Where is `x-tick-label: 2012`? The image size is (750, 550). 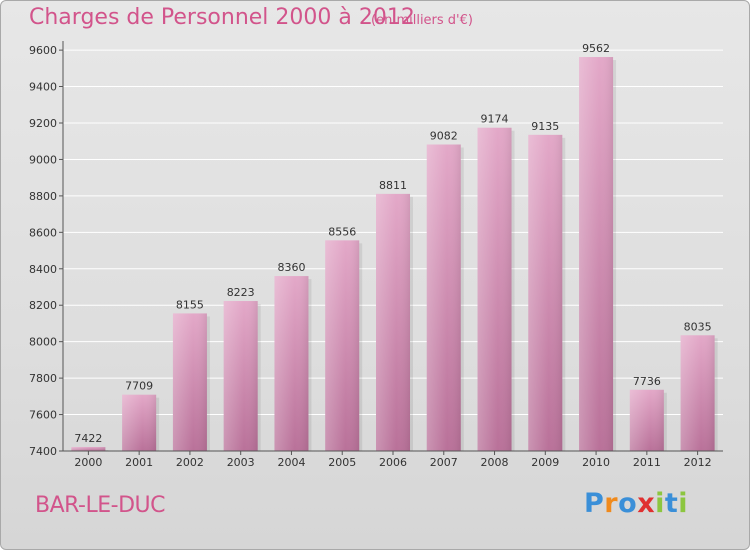 x-tick-label: 2012 is located at coordinates (698, 462).